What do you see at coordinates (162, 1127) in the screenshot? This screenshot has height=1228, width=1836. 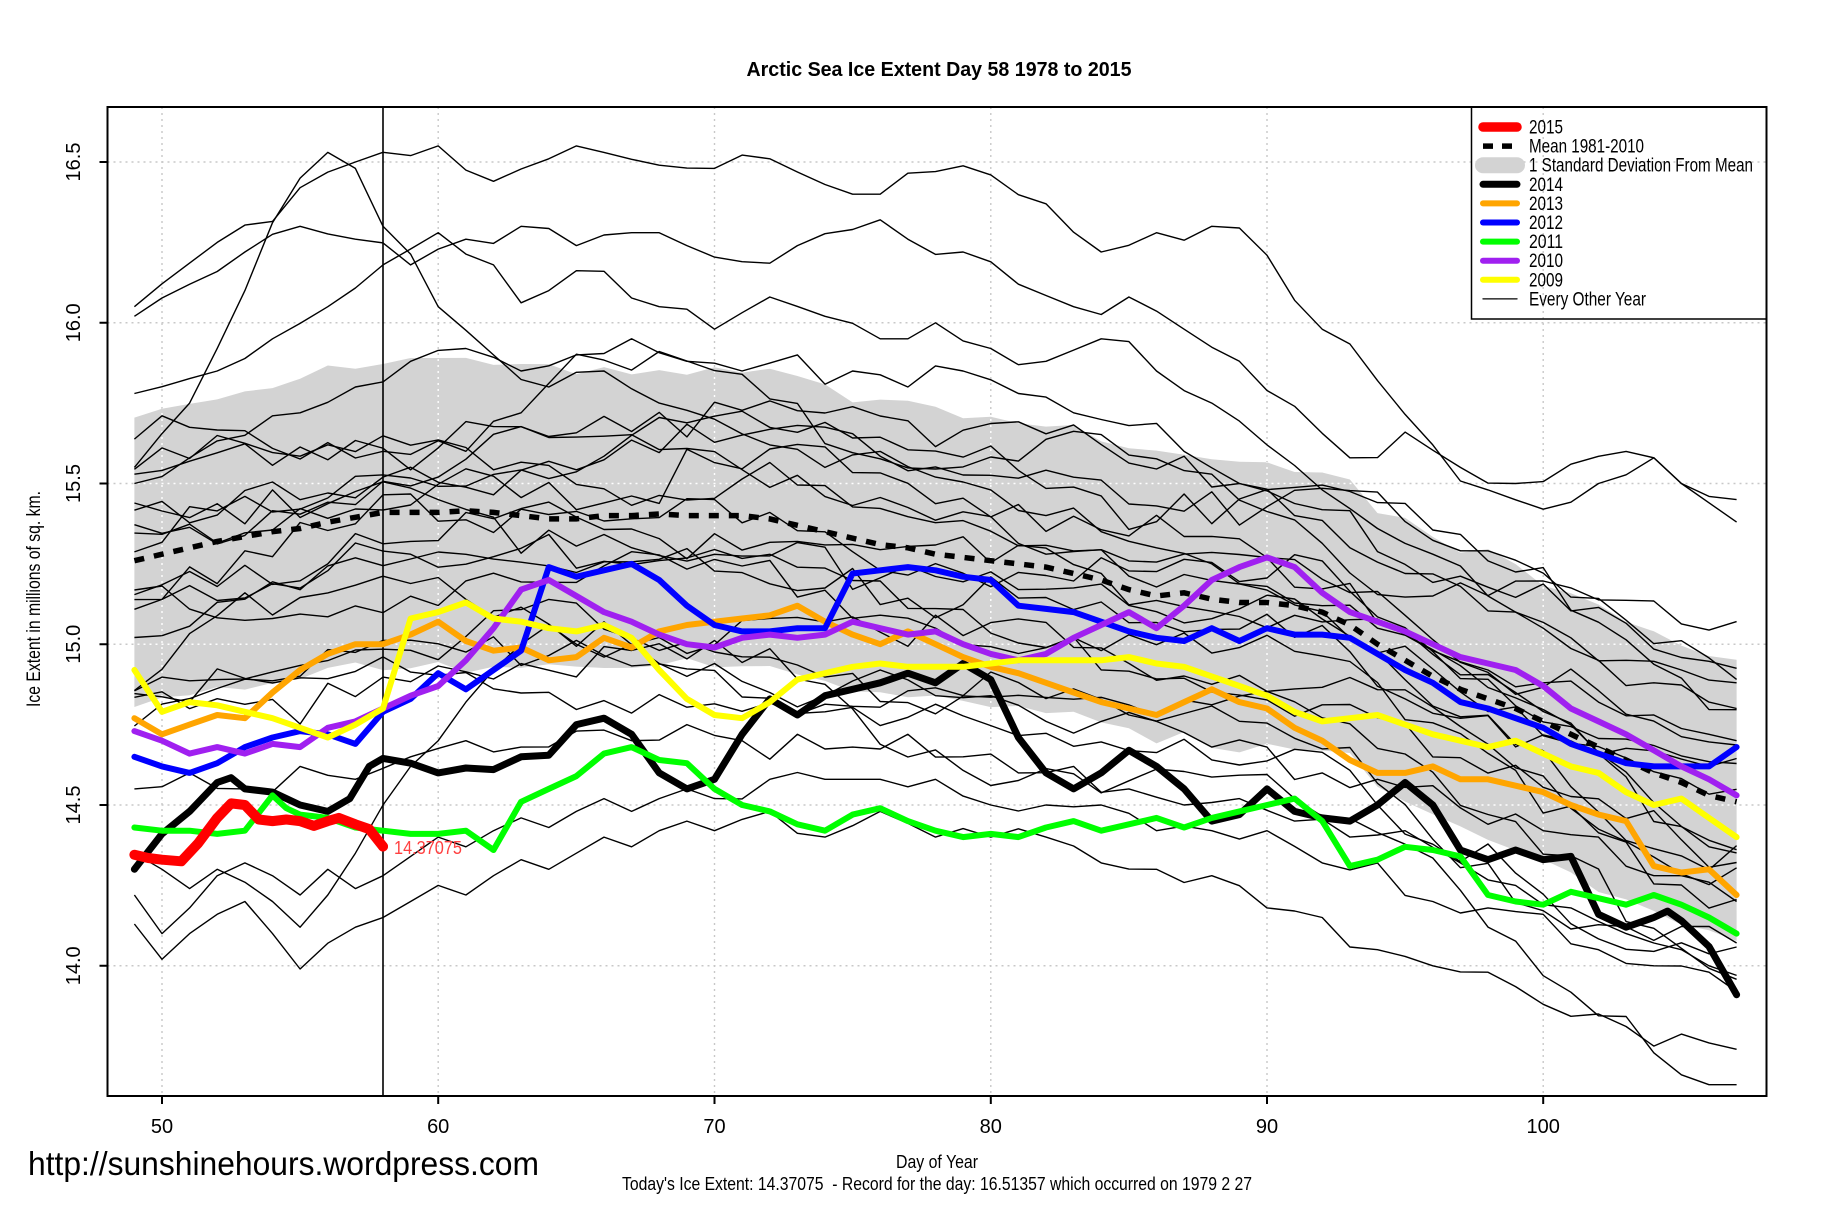 I see `svg-text: 50` at bounding box center [162, 1127].